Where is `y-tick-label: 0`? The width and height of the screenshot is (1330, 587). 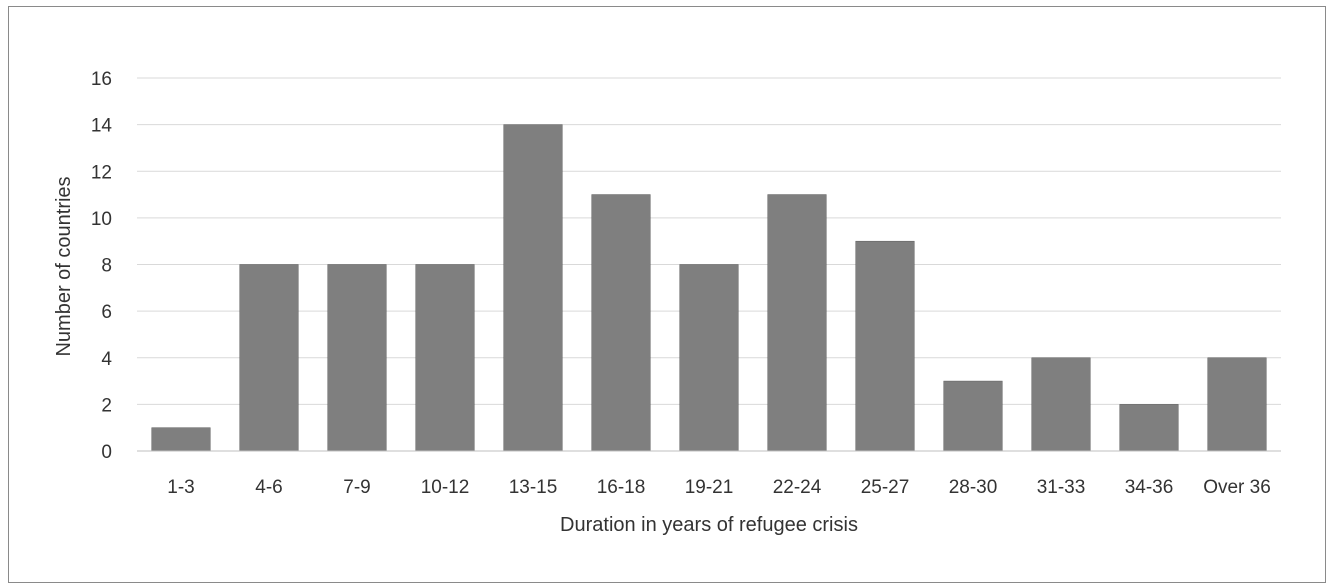 y-tick-label: 0 is located at coordinates (106, 452).